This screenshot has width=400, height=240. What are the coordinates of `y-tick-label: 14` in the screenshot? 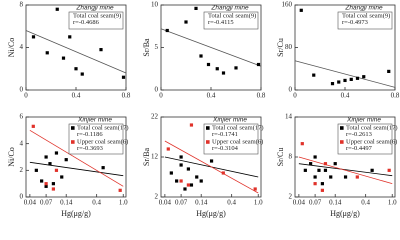 It's located at (289, 117).